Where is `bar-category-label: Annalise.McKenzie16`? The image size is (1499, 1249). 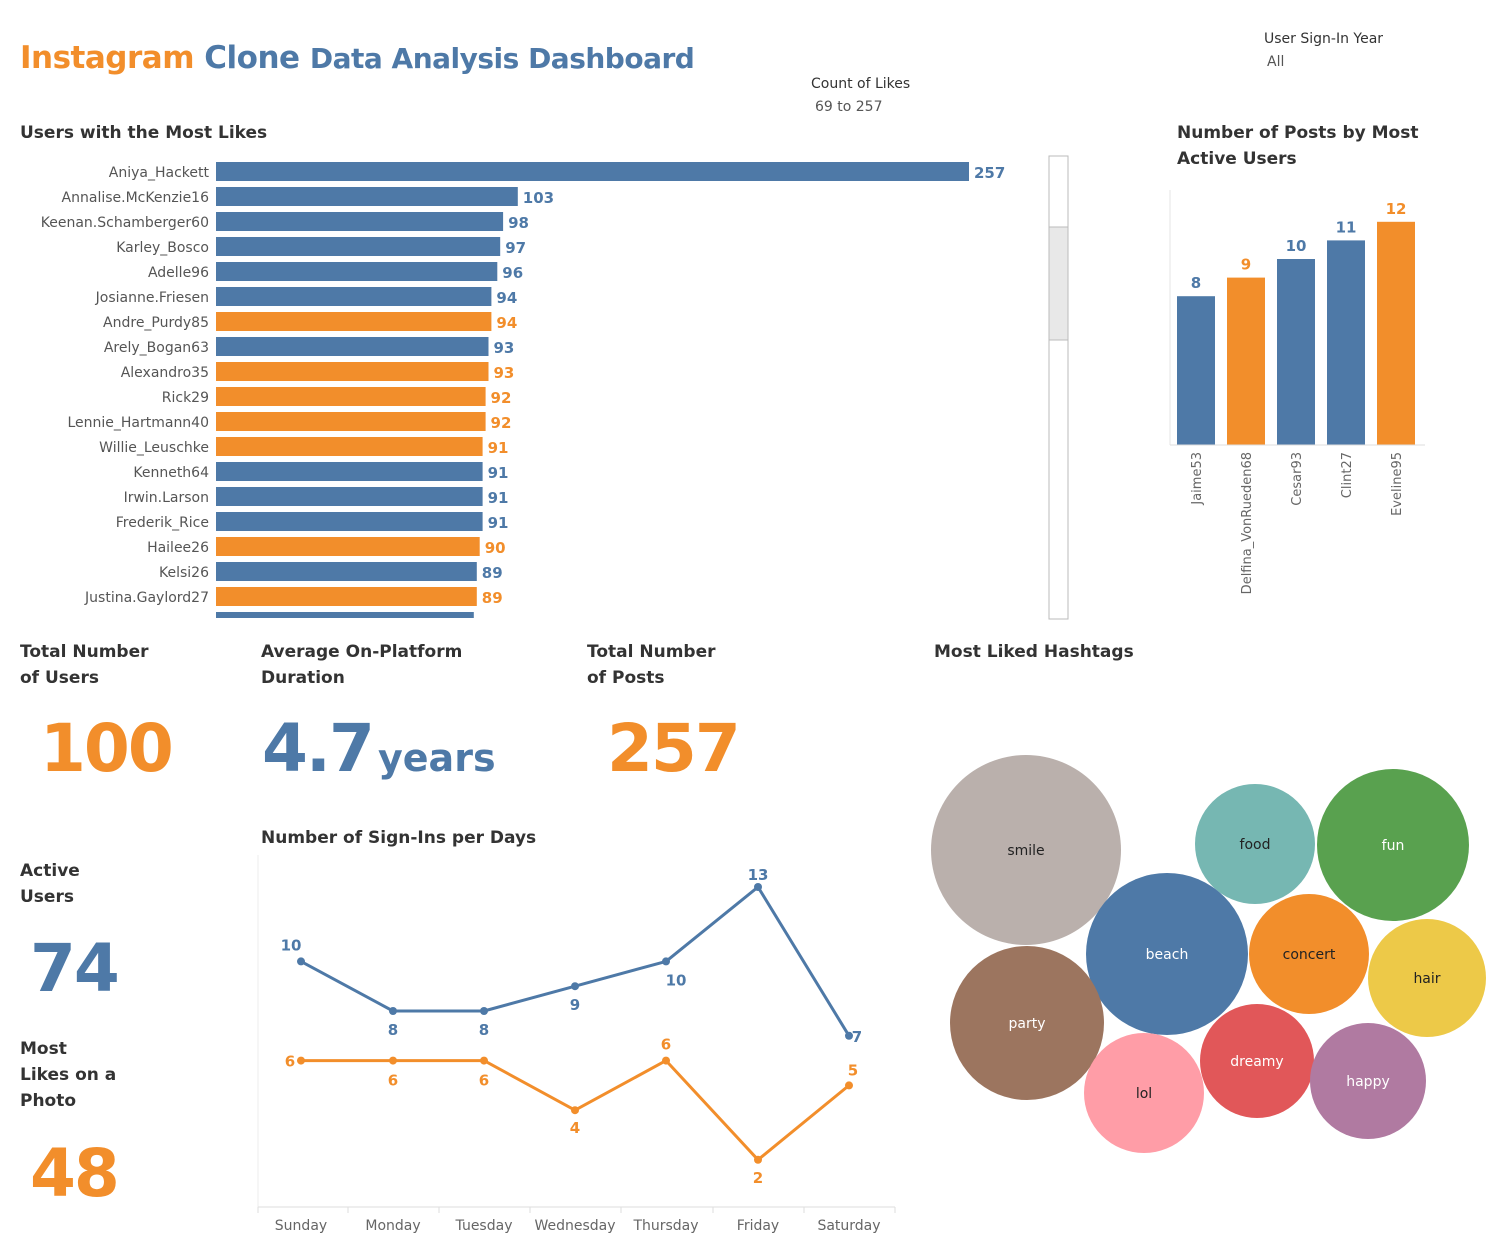 bar-category-label: Annalise.McKenzie16 is located at coordinates (136, 198).